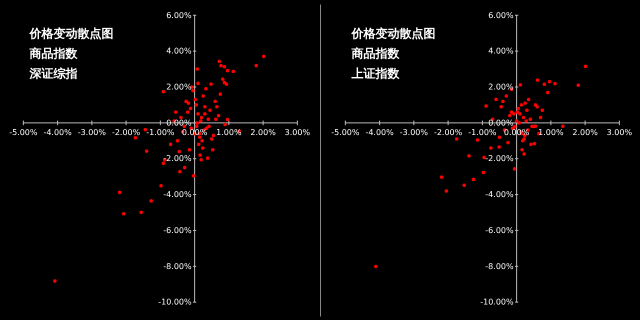  Describe the element at coordinates (53, 73) in the screenshot. I see `annotation: 深证综指` at that location.